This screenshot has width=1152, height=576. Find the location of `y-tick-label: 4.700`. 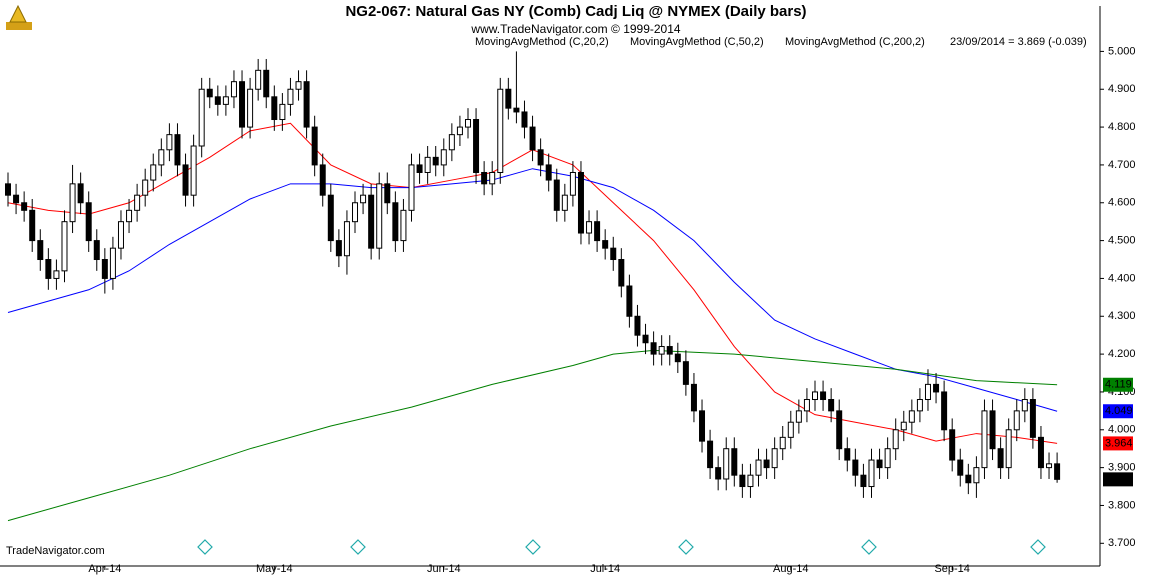

y-tick-label: 4.700 is located at coordinates (1122, 165).